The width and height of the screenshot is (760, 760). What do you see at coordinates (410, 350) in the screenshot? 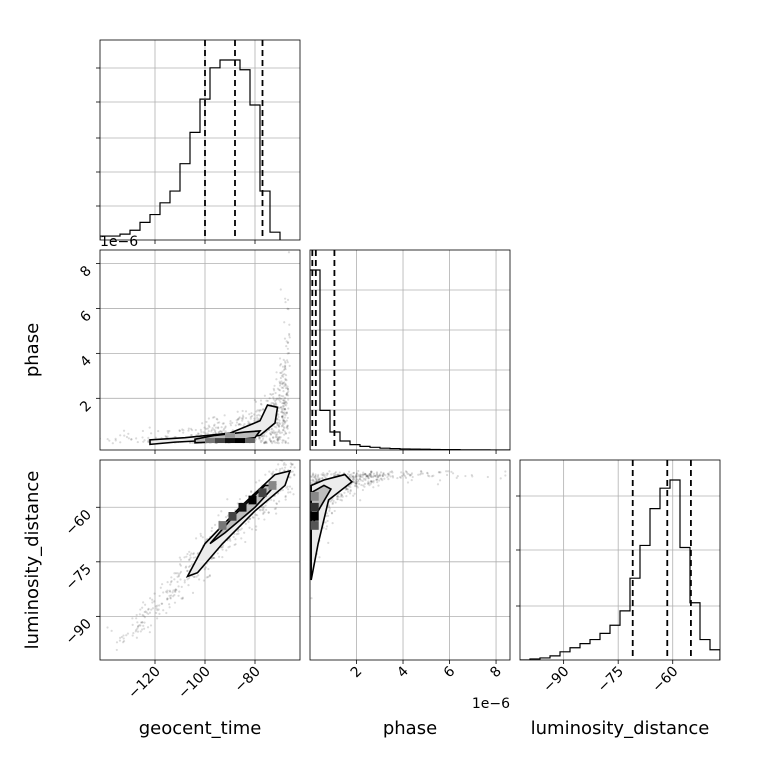
I see `panel-phase-hist-plot-area` at bounding box center [410, 350].